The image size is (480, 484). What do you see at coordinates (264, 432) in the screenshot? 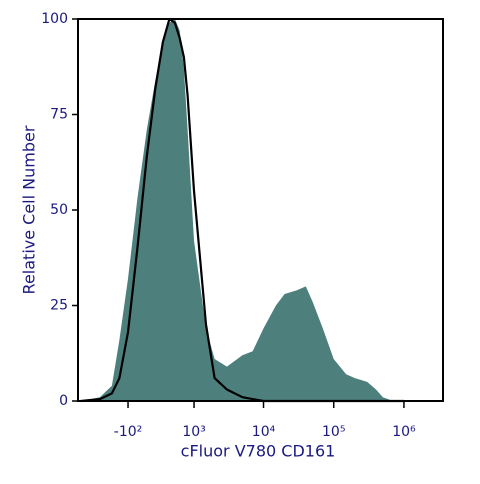
I see `x-tick-label: 10⁴` at bounding box center [264, 432].